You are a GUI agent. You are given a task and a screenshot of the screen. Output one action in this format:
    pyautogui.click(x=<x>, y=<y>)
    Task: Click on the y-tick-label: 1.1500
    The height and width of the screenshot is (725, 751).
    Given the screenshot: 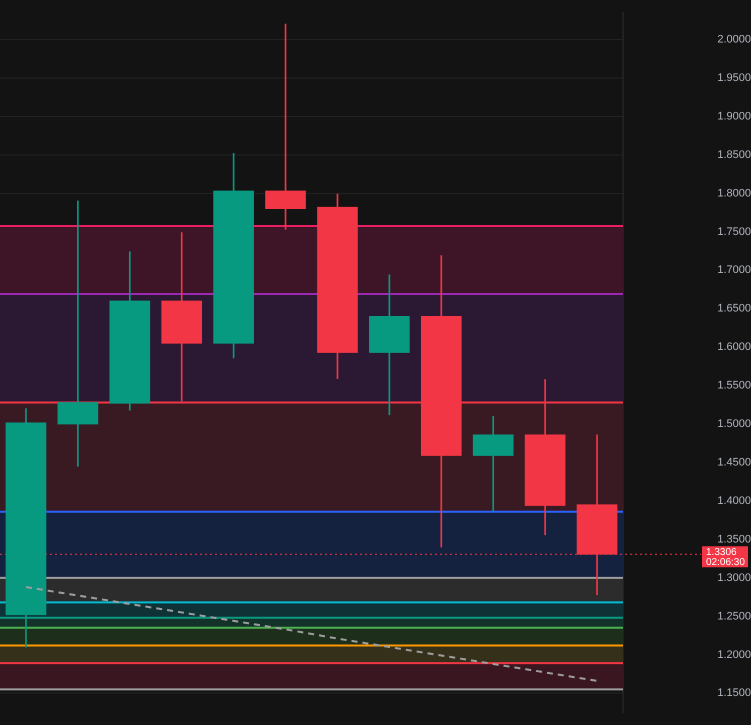 What is the action you would take?
    pyautogui.click(x=734, y=693)
    